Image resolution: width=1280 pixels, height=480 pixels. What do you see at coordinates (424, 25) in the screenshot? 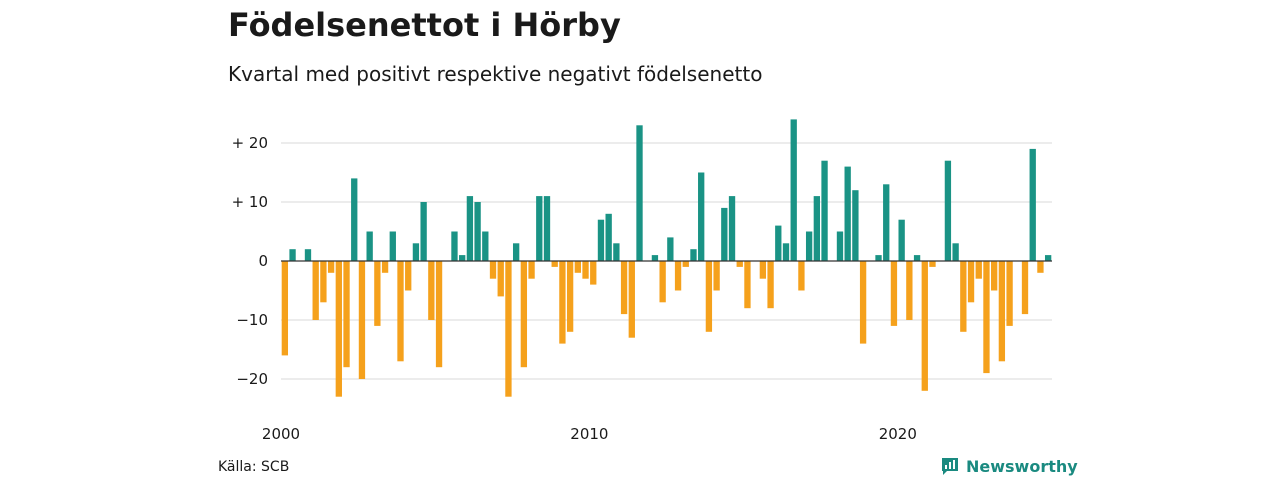
I see `chart-title: Födelsenettot i Hörby` at bounding box center [424, 25].